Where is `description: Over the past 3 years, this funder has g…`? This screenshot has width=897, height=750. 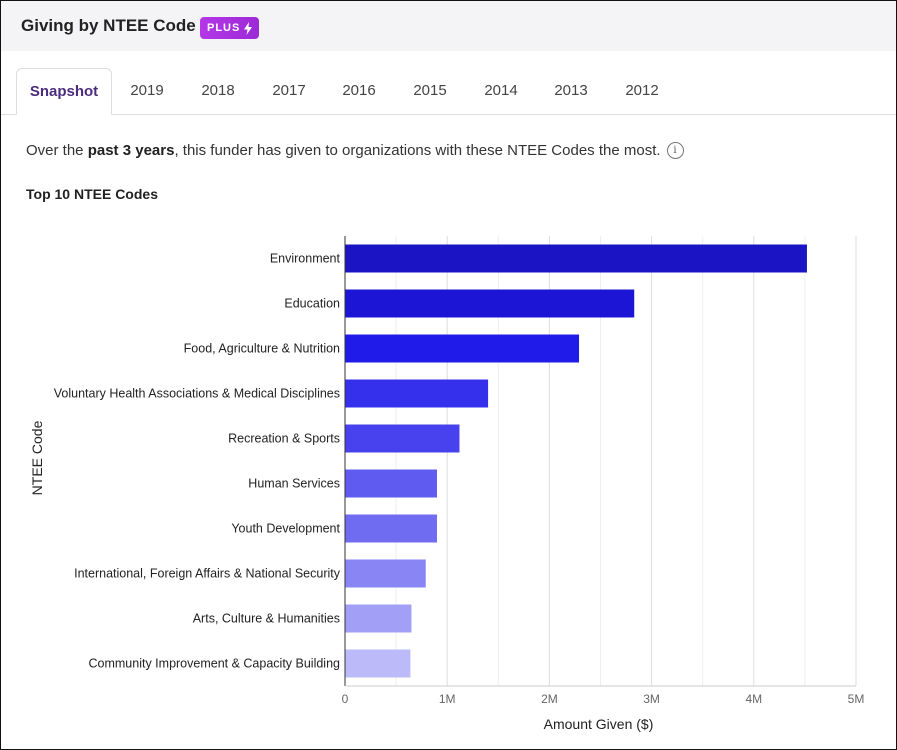
description: Over the past 3 years, this funder has g… is located at coordinates (355, 150).